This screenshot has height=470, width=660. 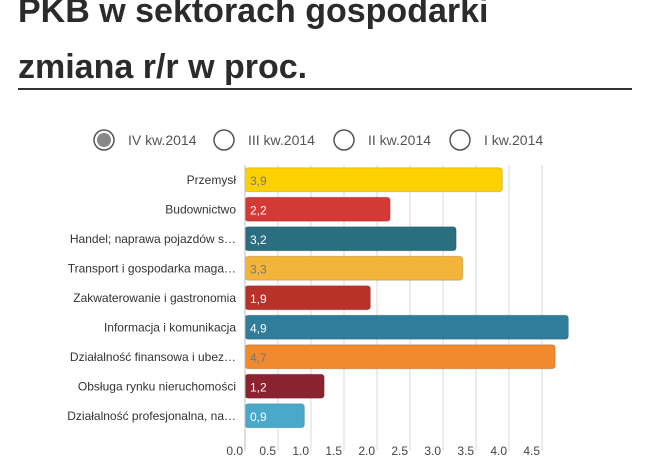 I want to click on value-label: 3,2, so click(x=258, y=240).